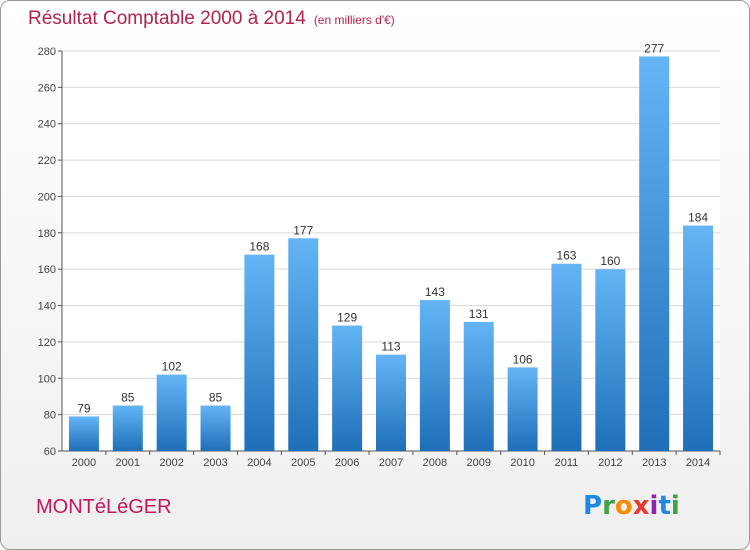 Image resolution: width=750 pixels, height=550 pixels. What do you see at coordinates (698, 463) in the screenshot?
I see `x-tick-label: 2014` at bounding box center [698, 463].